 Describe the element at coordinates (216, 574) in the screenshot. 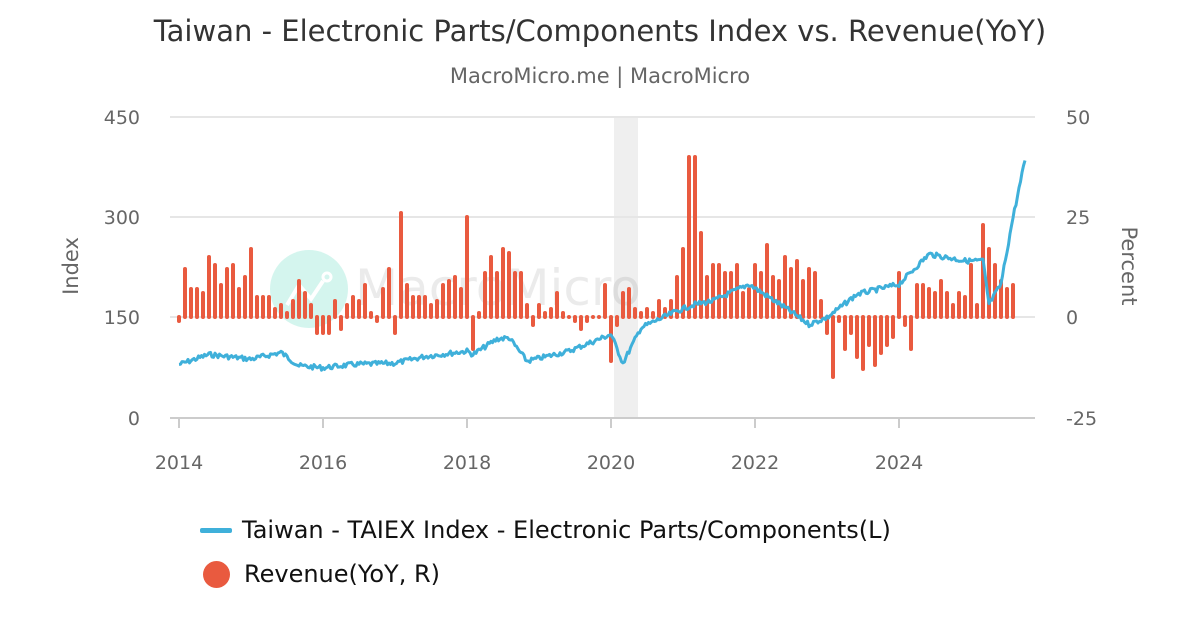

I see `circle-marker-icon` at that location.